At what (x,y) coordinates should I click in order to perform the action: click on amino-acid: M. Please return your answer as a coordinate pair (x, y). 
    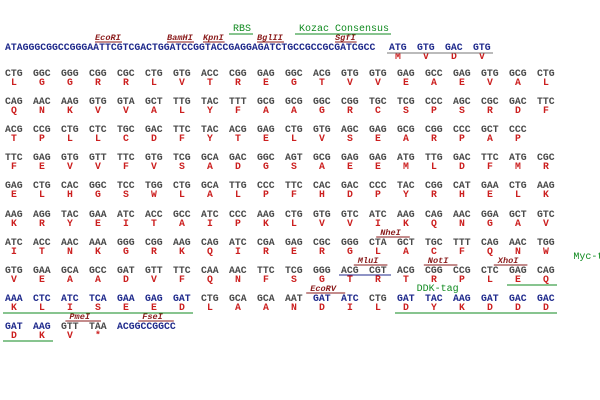
    Looking at the image, I should click on (406, 166).